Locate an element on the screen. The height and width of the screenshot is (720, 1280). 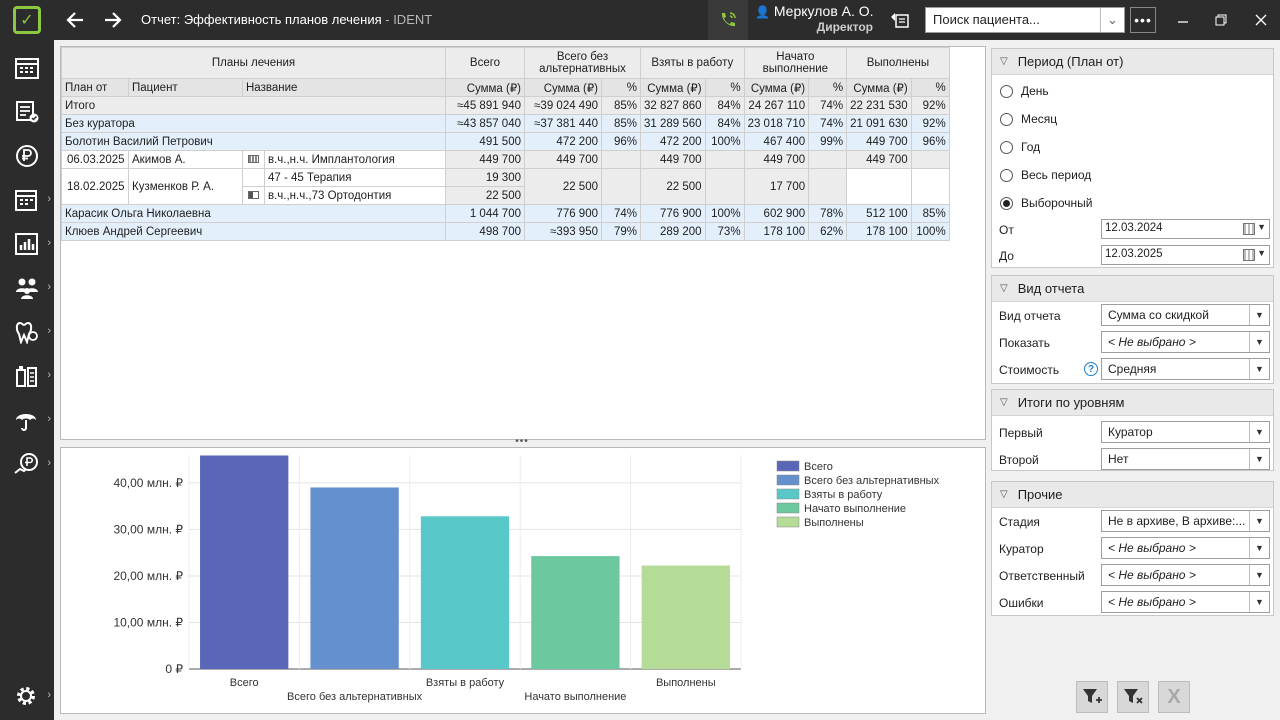
first-level-select: Куратор ▼ is located at coordinates (1185, 432).